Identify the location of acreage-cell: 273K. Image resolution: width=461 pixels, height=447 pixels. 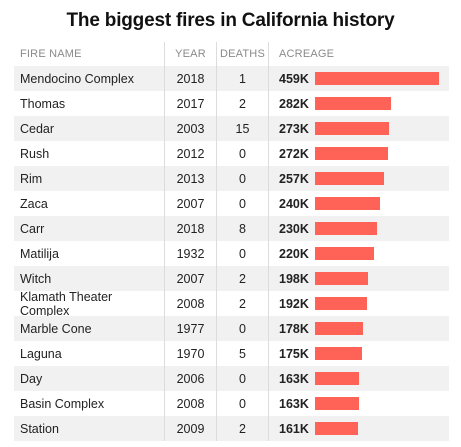
(358, 128).